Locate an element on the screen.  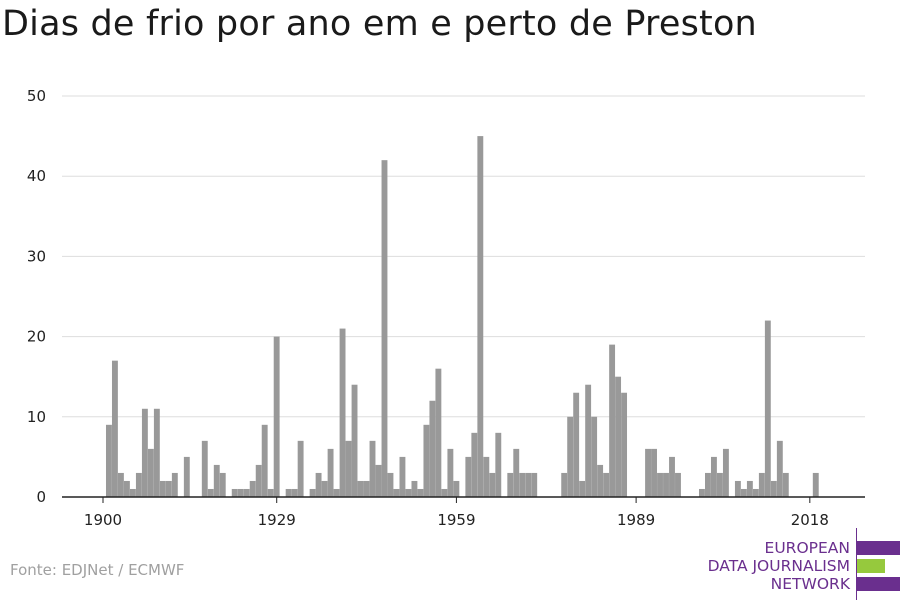
bar-1981 is located at coordinates (588, 440).